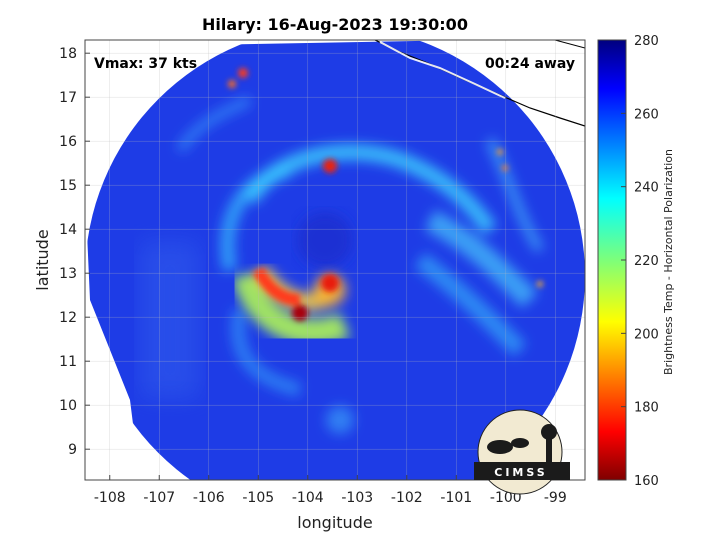 Image resolution: width=720 pixels, height=540 pixels. I want to click on vmax-annotation: Vmax: 37 kts, so click(145, 64).